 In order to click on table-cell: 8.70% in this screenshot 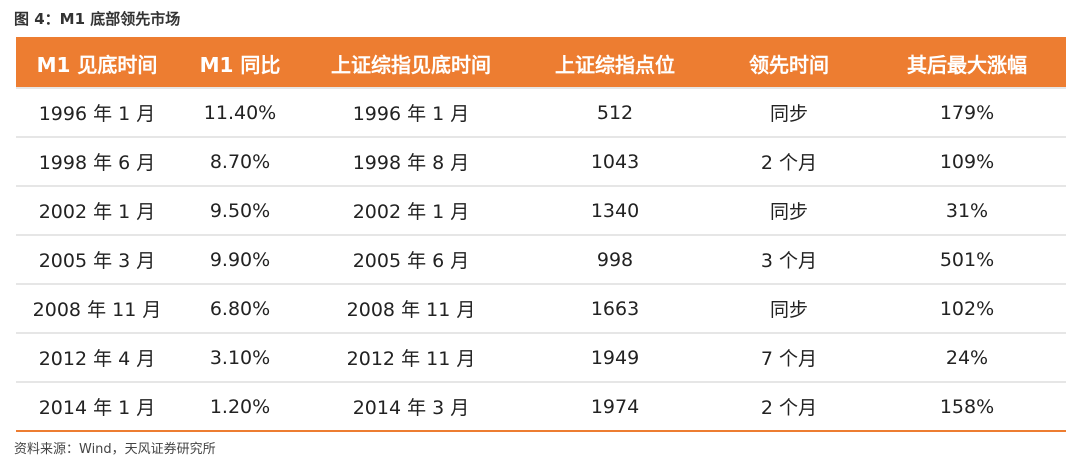, I will do `click(240, 161)`.